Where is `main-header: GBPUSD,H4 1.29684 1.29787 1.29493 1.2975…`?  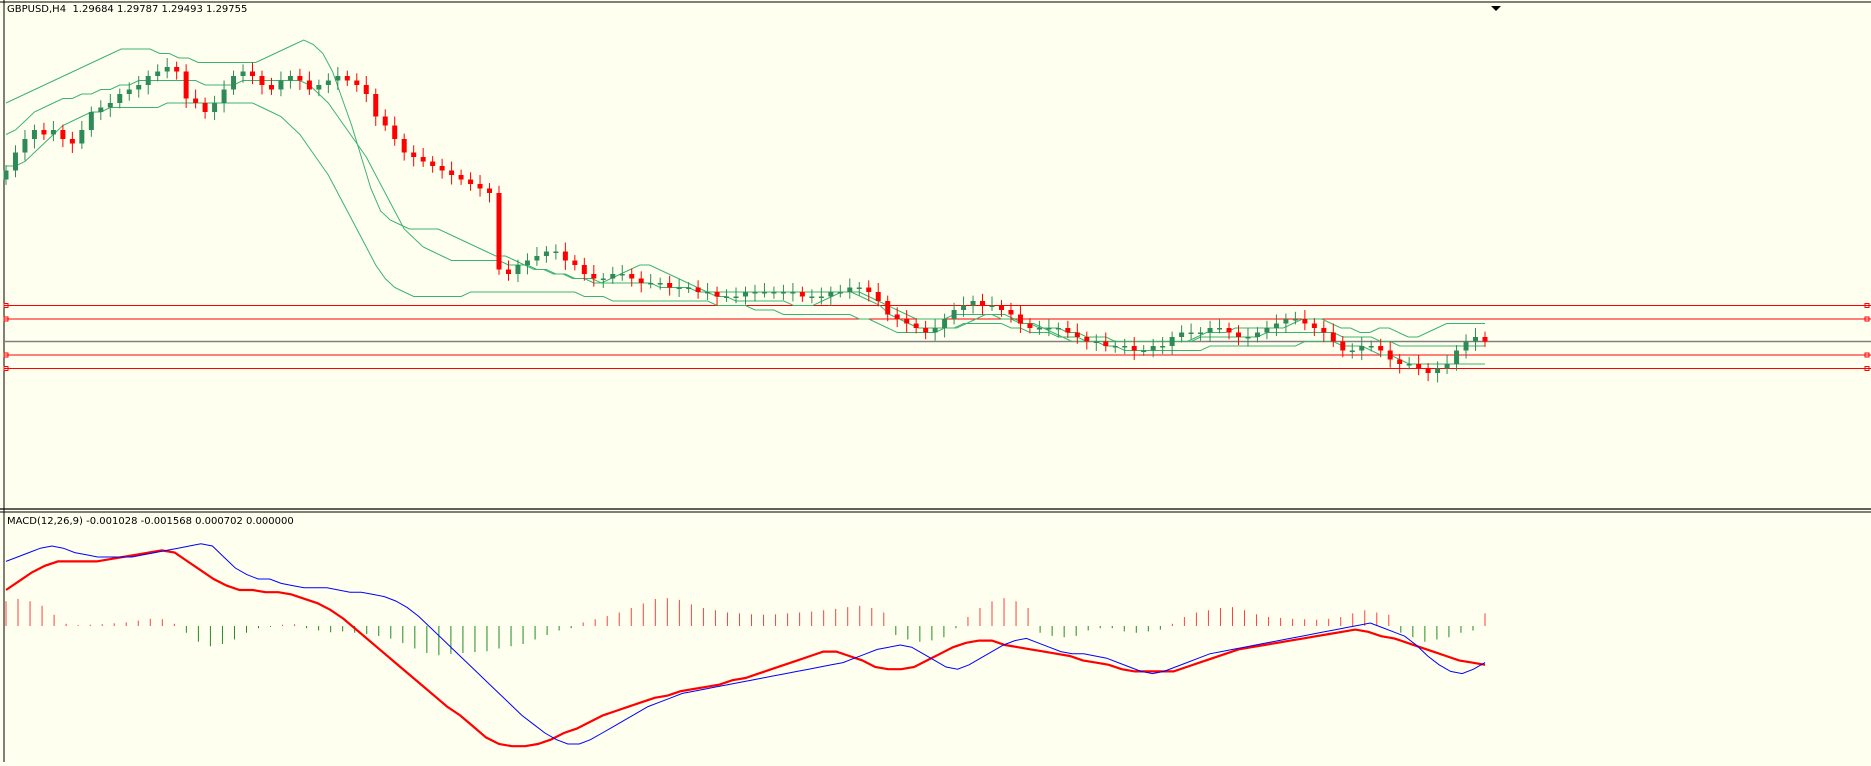
main-header: GBPUSD,H4 1.29684 1.29787 1.29493 1.2975… is located at coordinates (127, 9).